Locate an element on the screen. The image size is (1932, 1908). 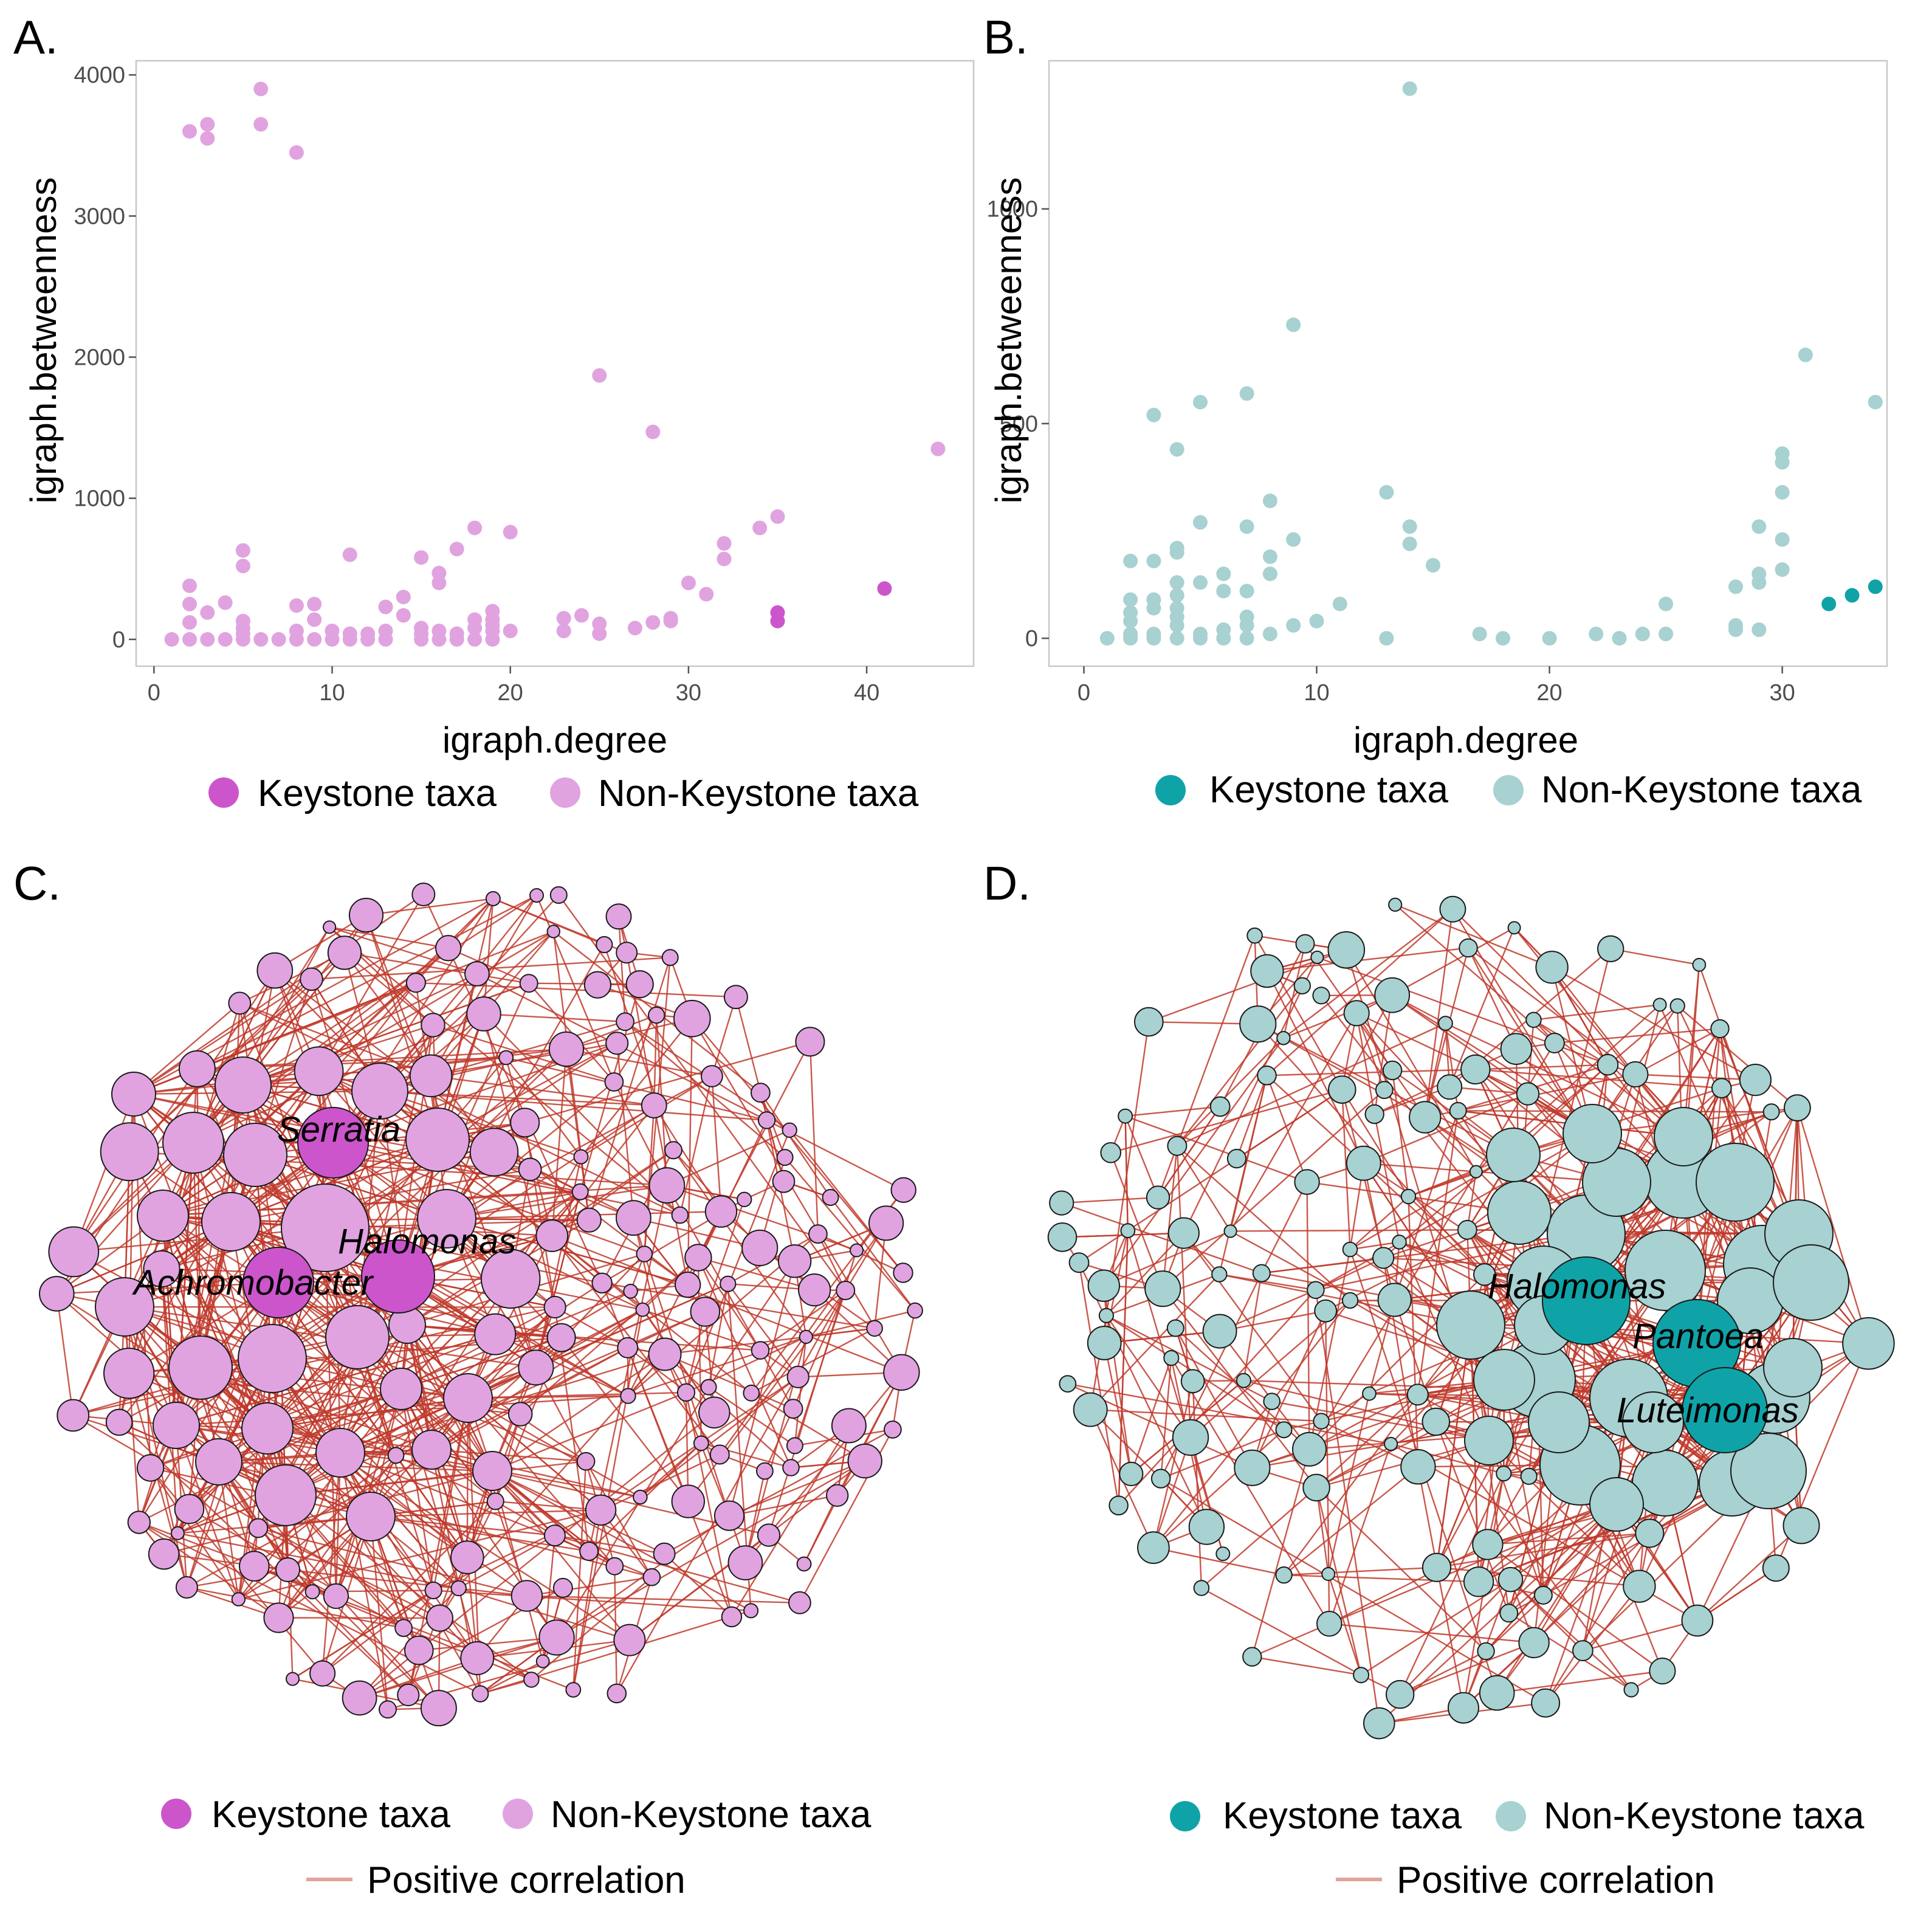
panel-a-x-tick-label: 30 is located at coordinates (688, 693).